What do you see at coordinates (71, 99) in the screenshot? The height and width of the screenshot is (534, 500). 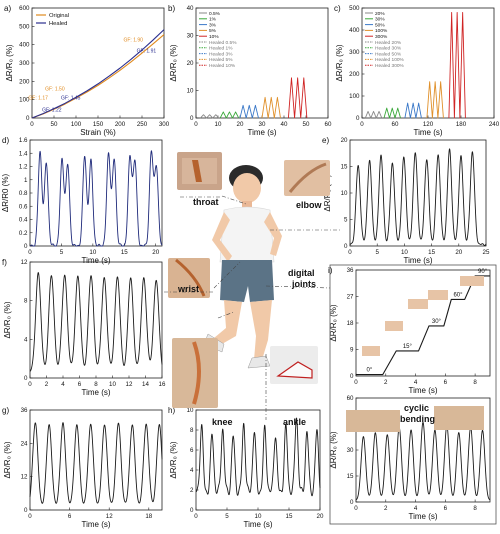 I see `a-gf-annotation-4: GF: 1.45` at bounding box center [71, 99].